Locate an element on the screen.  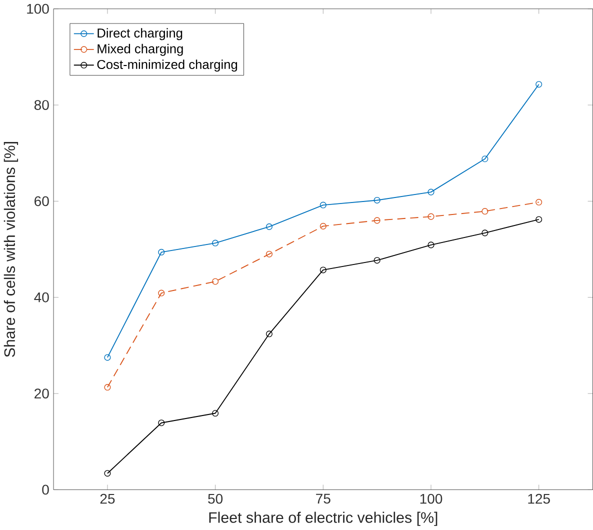
legend-label: Cost-minimized charging is located at coordinates (167, 66).